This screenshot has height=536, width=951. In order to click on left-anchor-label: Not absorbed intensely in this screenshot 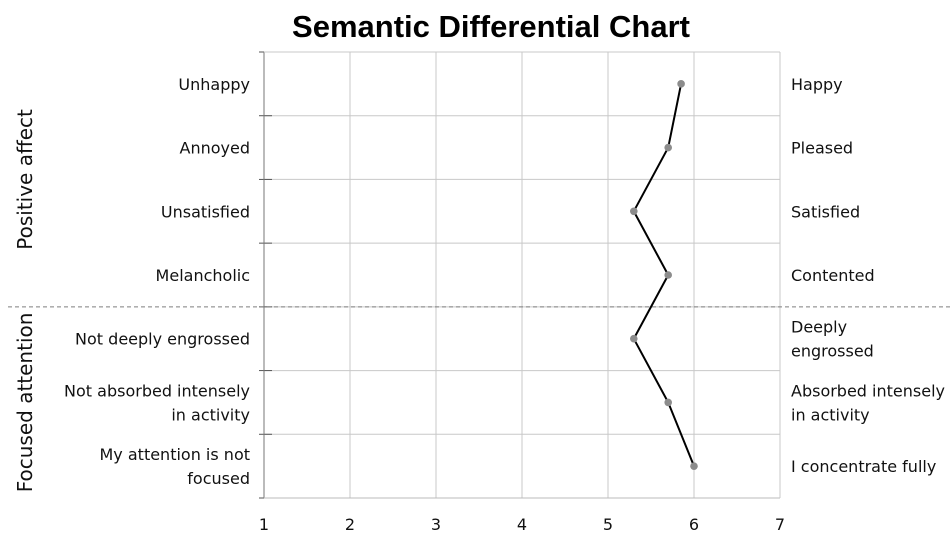, I will do `click(157, 390)`.